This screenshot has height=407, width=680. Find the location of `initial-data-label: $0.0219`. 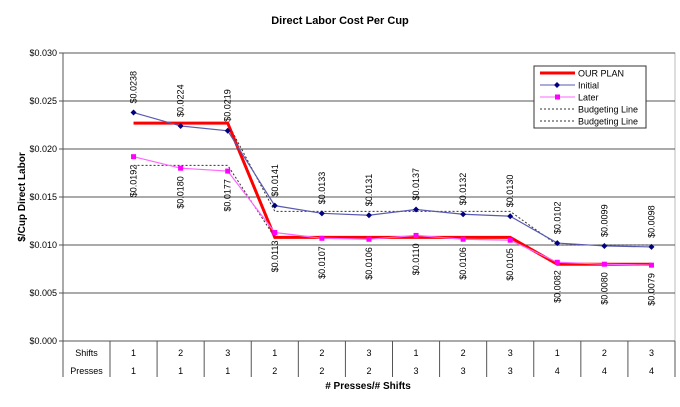

initial-data-label: $0.0219 is located at coordinates (228, 105).